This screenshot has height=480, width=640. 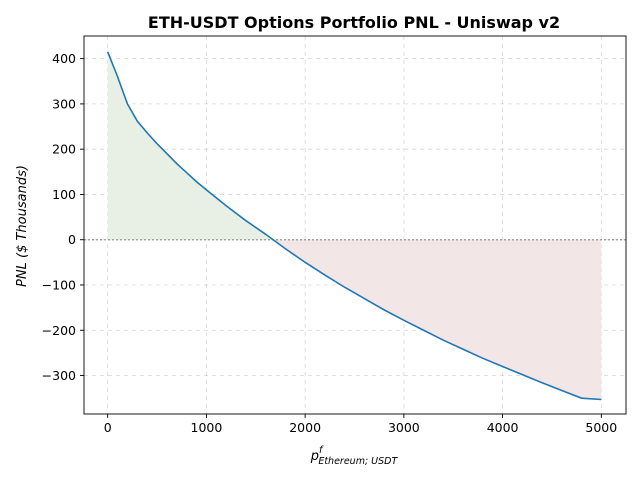 What do you see at coordinates (59, 375) in the screenshot?
I see `y-tick-label: −300` at bounding box center [59, 375].